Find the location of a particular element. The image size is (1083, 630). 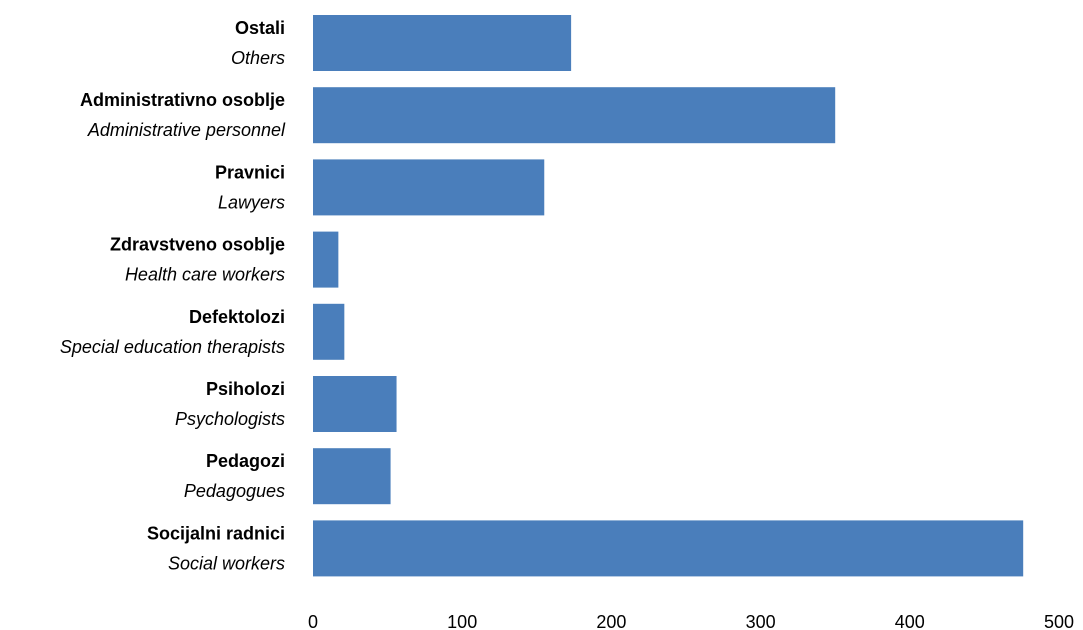

category-label: Socijalni radnici is located at coordinates (216, 533).